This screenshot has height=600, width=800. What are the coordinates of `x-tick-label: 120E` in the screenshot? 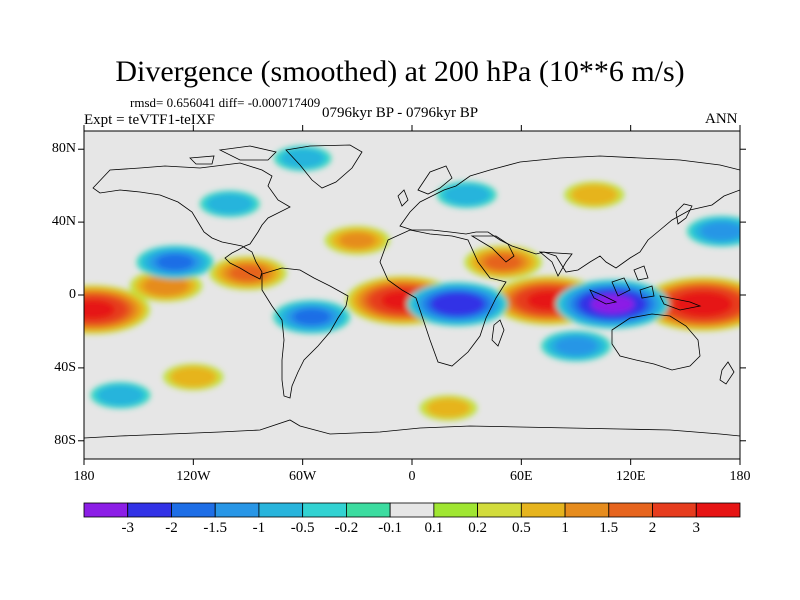 It's located at (630, 476).